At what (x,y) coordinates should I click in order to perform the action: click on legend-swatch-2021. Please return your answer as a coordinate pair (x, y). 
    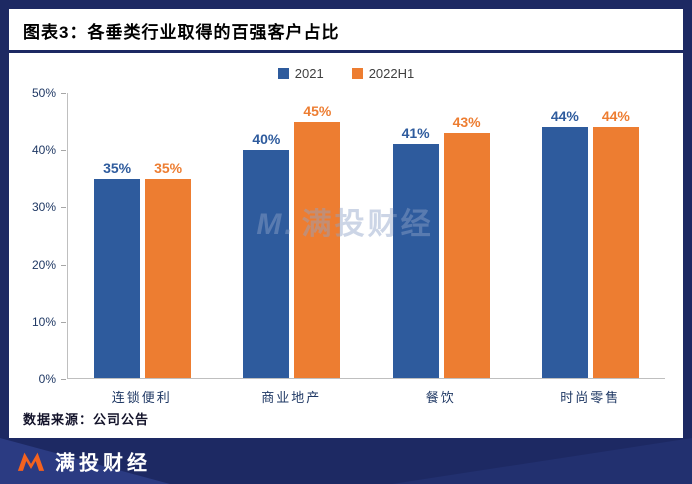
    Looking at the image, I should click on (283, 73).